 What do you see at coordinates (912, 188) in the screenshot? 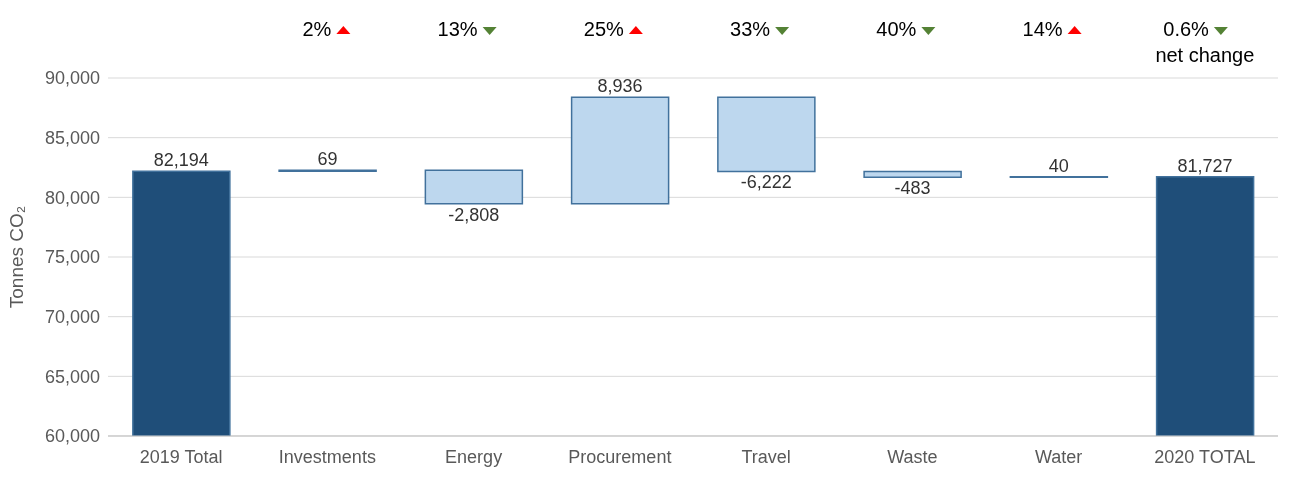
I see `data-label: -483` at bounding box center [912, 188].